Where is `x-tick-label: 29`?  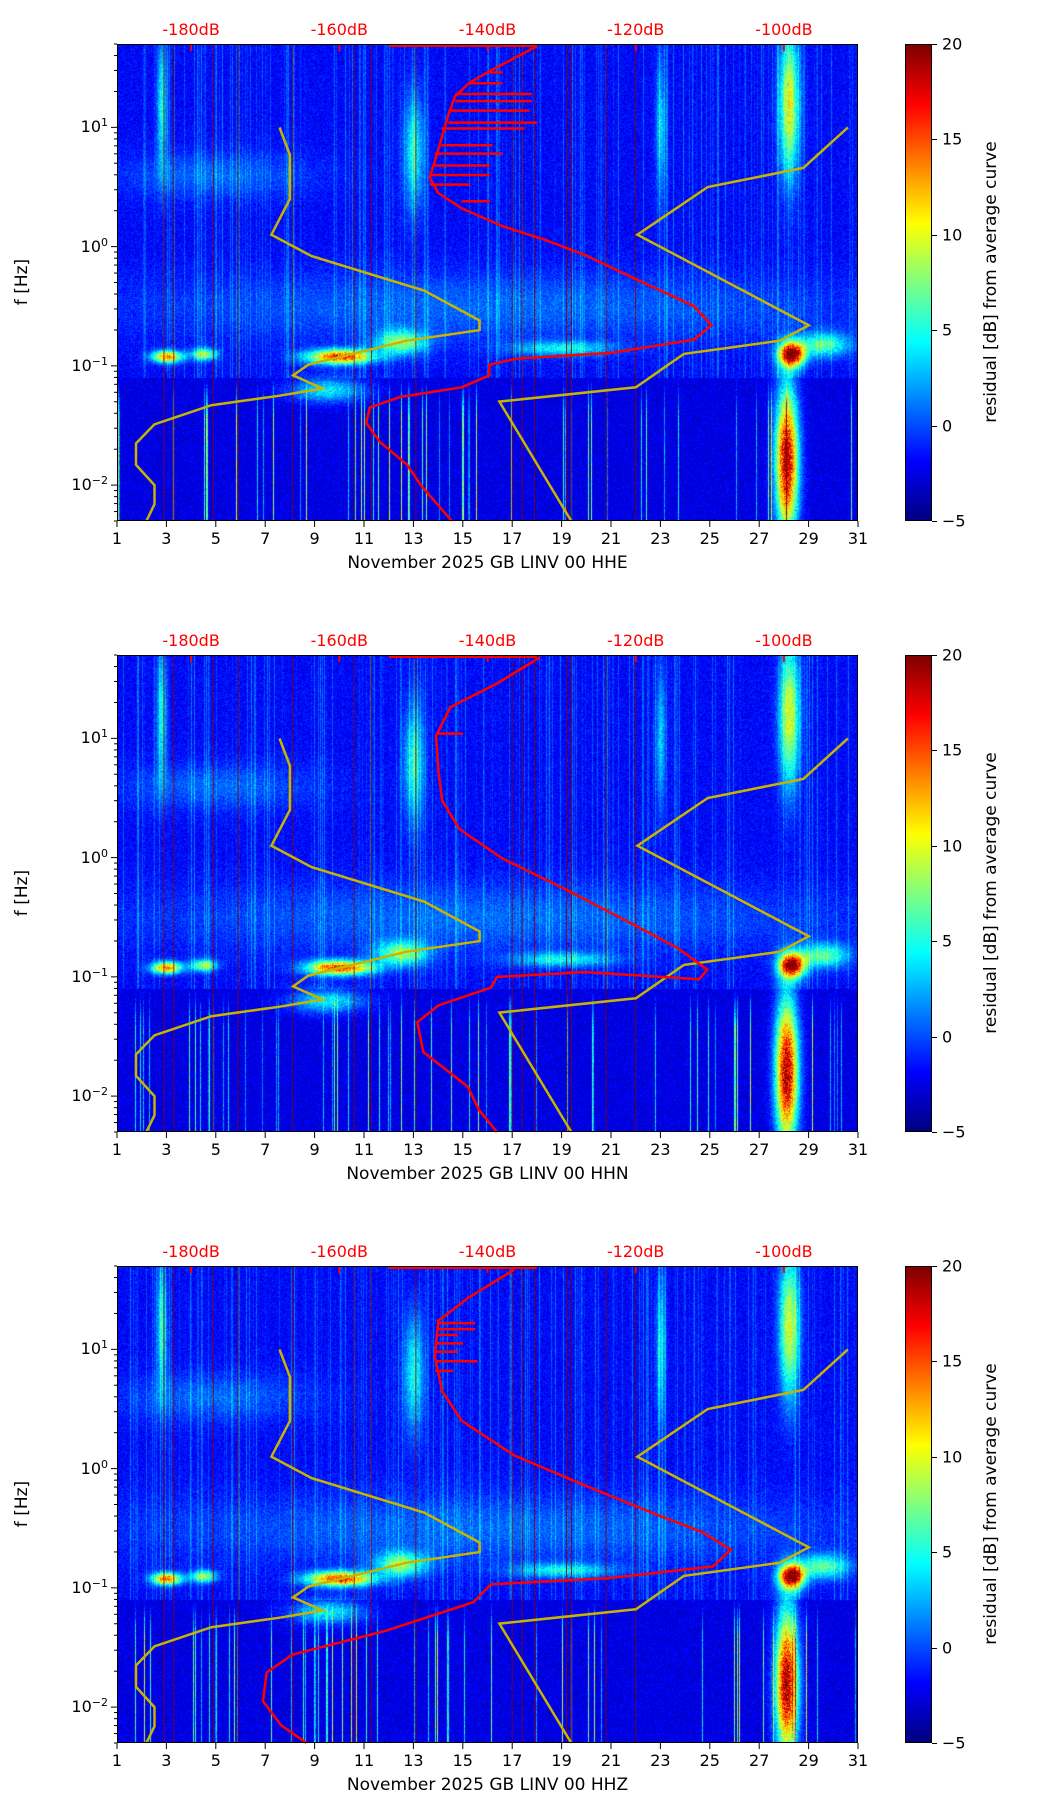
x-tick-label: 29 is located at coordinates (808, 1760).